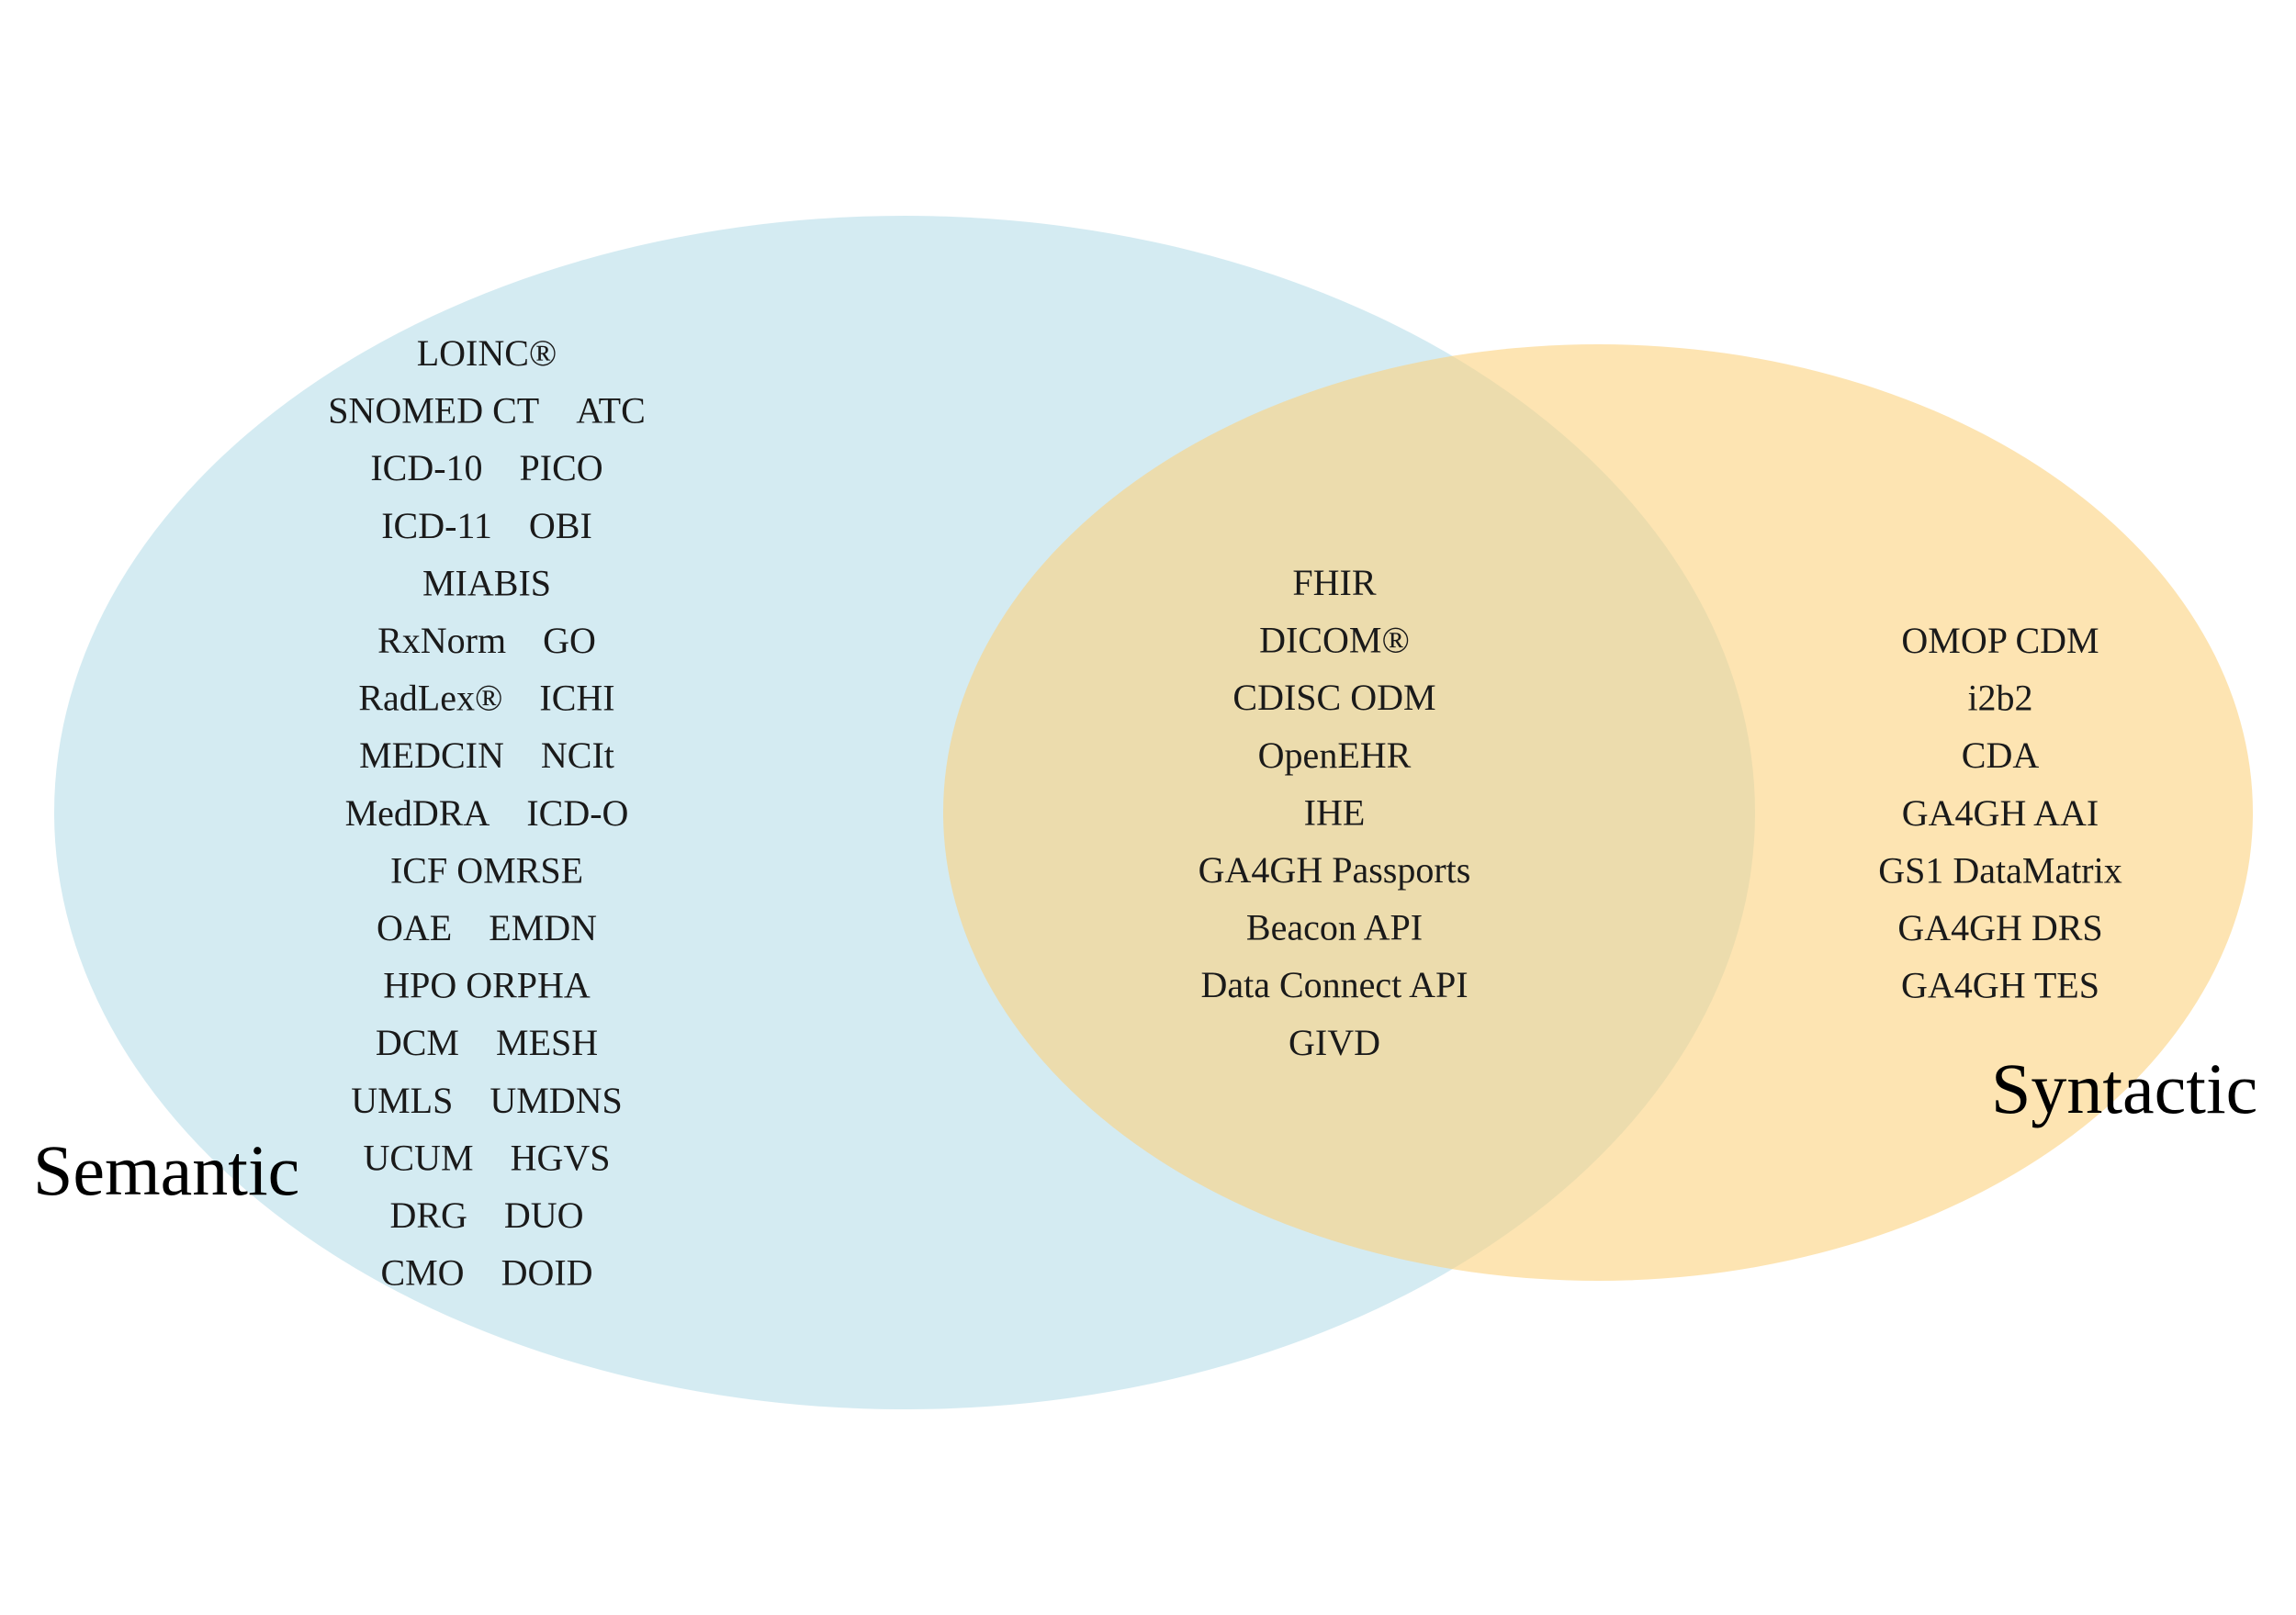 The height and width of the screenshot is (1615, 2296). What do you see at coordinates (1334, 1042) in the screenshot?
I see `intersection-term: GIVD` at bounding box center [1334, 1042].